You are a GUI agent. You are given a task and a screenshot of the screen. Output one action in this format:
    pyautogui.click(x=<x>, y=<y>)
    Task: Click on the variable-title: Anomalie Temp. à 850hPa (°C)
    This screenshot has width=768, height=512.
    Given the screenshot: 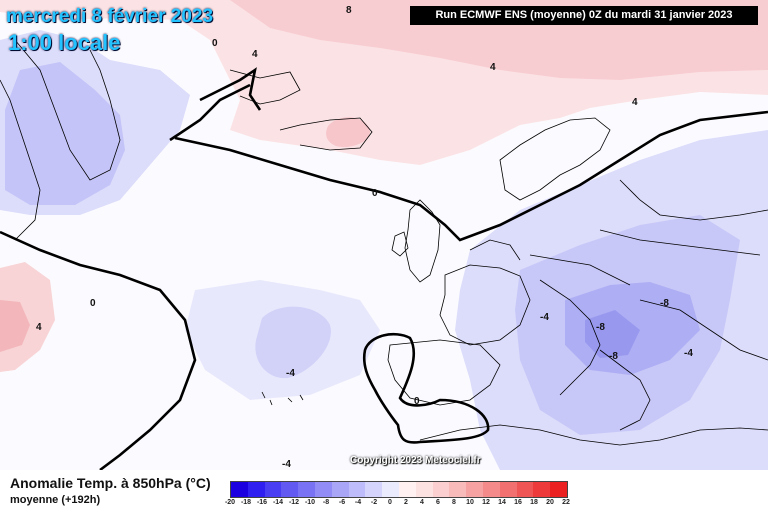 What is the action you would take?
    pyautogui.click(x=110, y=483)
    